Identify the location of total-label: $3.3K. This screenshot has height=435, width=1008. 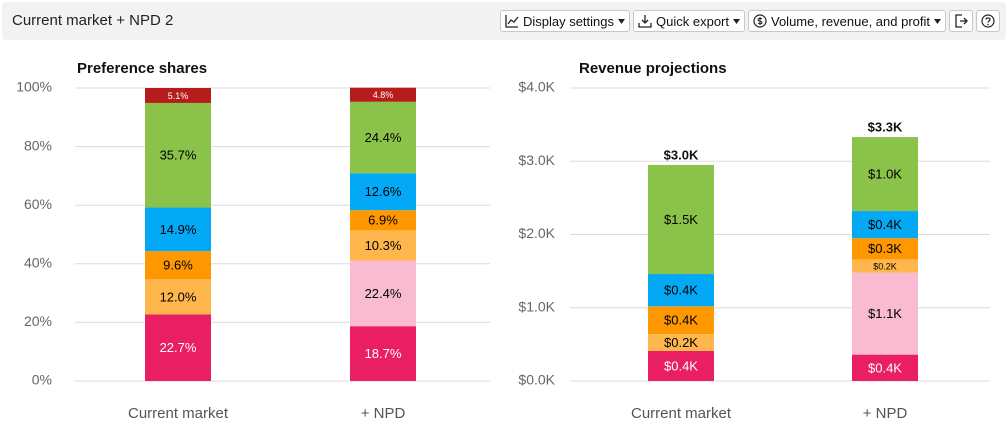
(885, 127).